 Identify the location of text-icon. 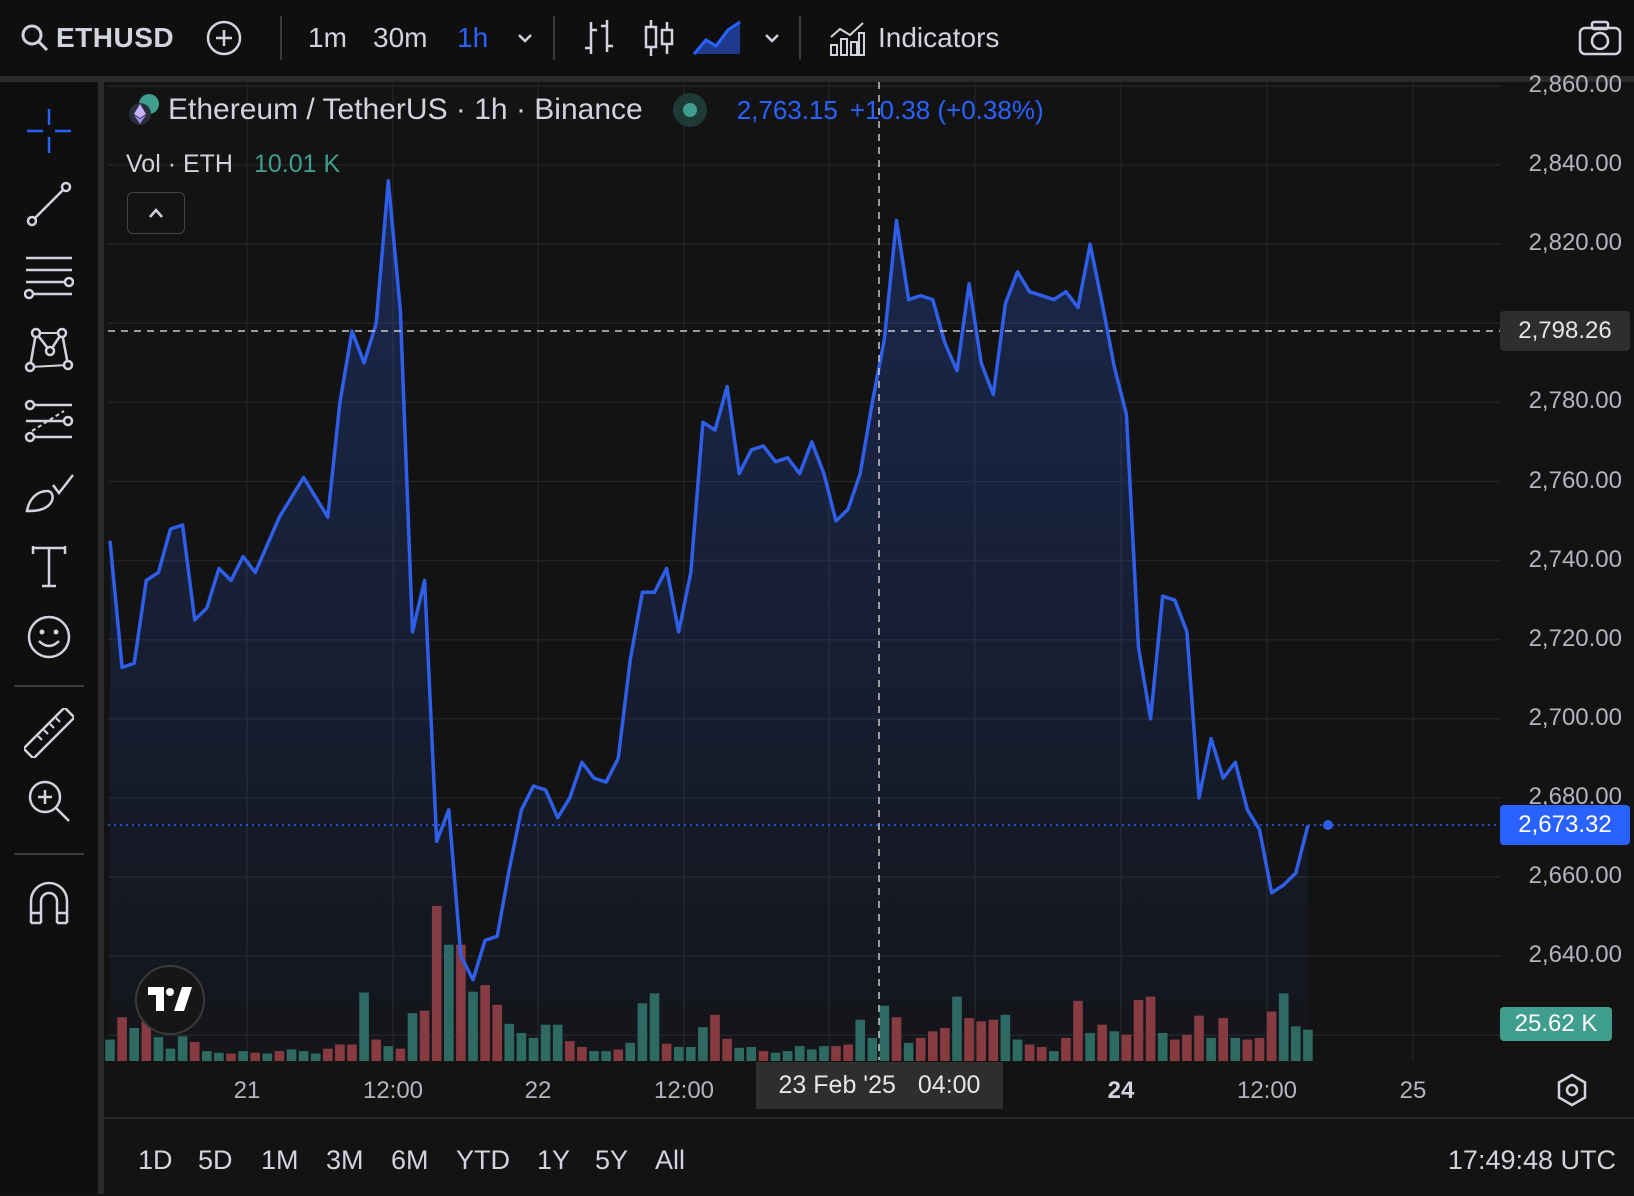
(49, 567).